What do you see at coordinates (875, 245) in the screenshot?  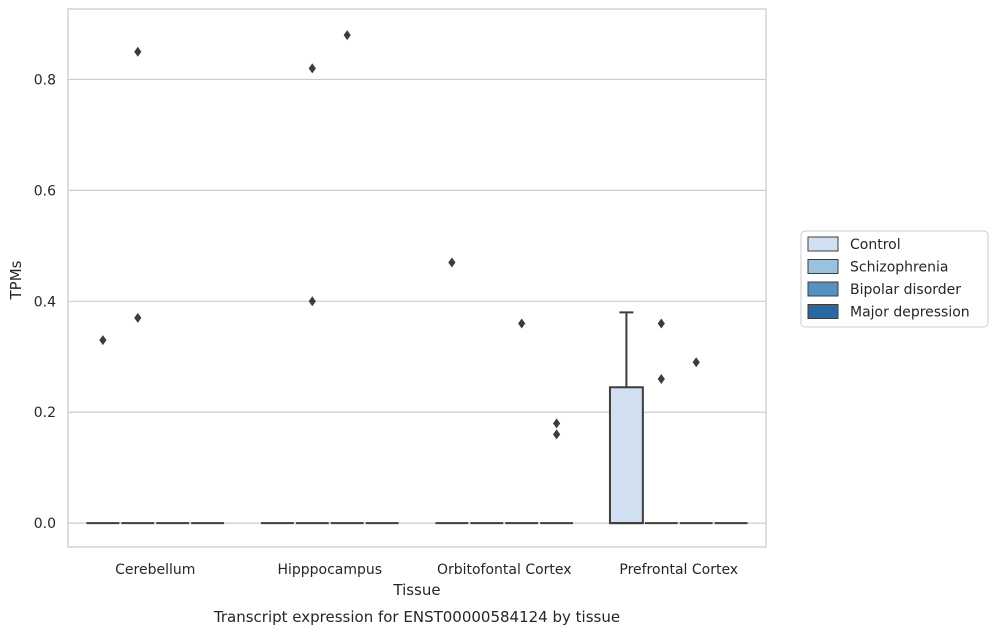 I see `legend-label: Control` at bounding box center [875, 245].